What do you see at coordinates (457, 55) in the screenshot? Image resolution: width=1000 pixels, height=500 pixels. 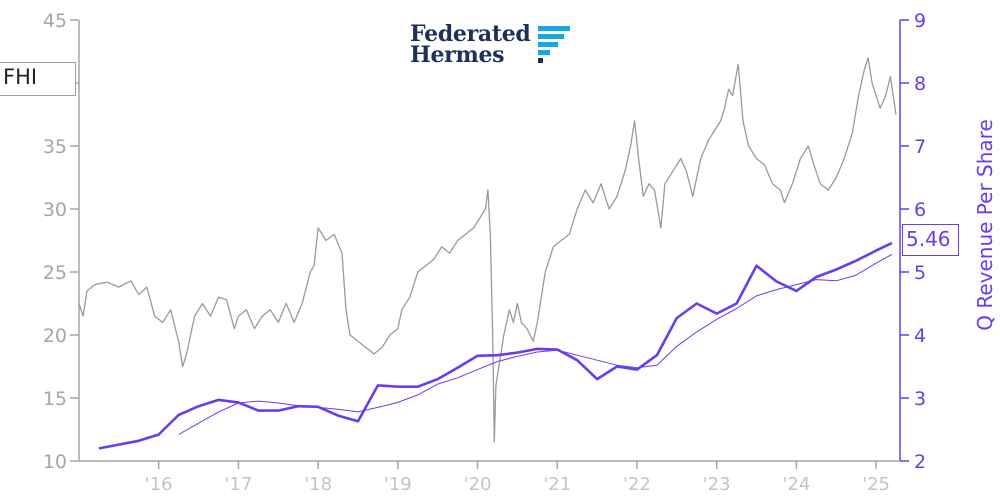 I see `logo-word-hermes: Hermes` at bounding box center [457, 55].